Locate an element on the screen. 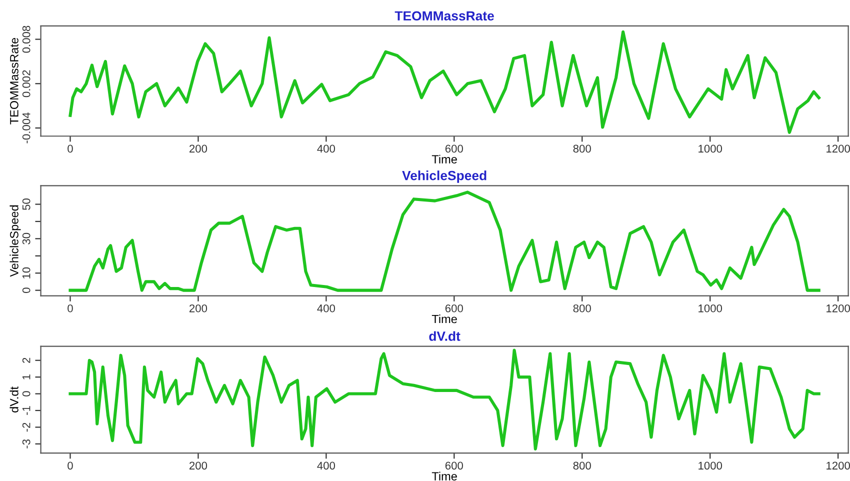  y-tick-label: 0.008 is located at coordinates (26, 39).